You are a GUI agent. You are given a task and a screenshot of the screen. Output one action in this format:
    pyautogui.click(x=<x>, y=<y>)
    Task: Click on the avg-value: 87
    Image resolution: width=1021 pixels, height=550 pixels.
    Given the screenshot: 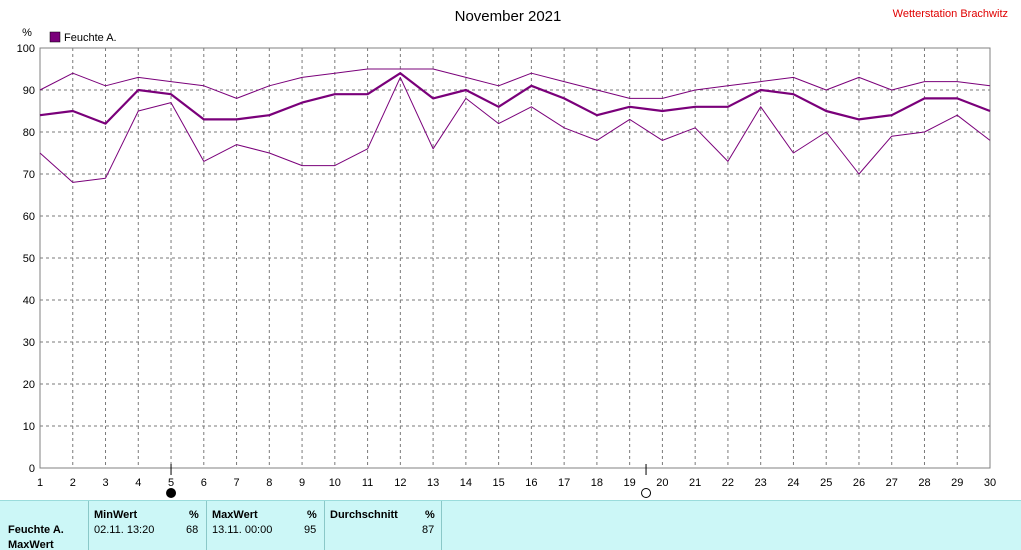 What is the action you would take?
    pyautogui.click(x=428, y=530)
    